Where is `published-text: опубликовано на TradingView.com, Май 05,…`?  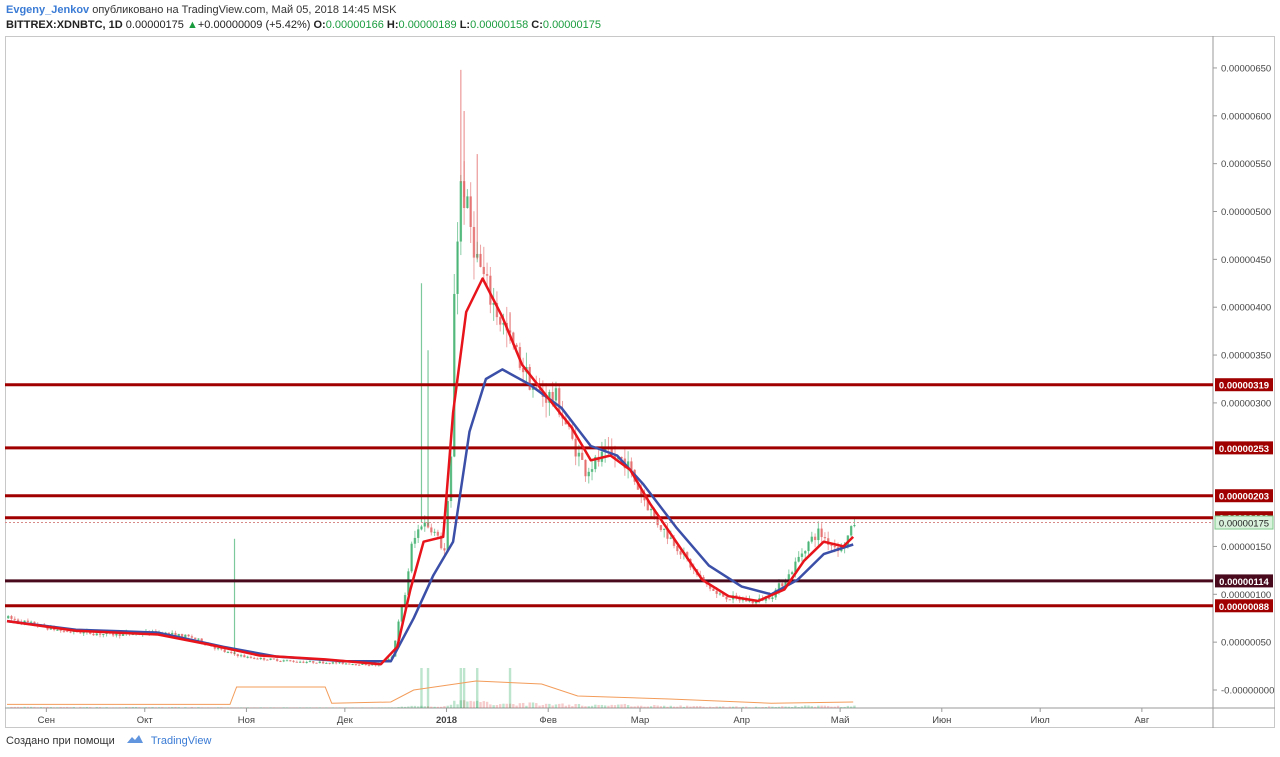 published-text: опубликовано на TradingView.com, Май 05,… is located at coordinates (244, 10).